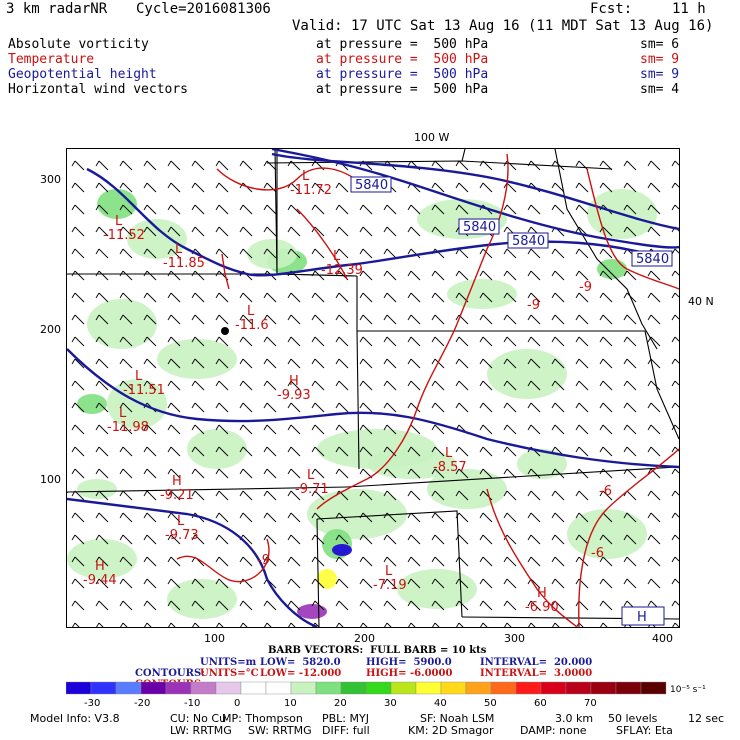  I want to click on field-name: Temperature, so click(51, 59).